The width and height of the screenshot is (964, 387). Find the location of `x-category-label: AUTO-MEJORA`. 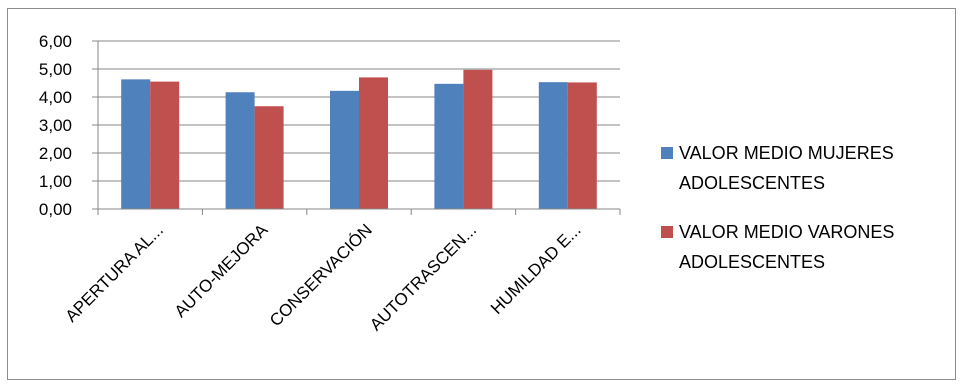

x-category-label: AUTO-MEJORA is located at coordinates (221, 270).